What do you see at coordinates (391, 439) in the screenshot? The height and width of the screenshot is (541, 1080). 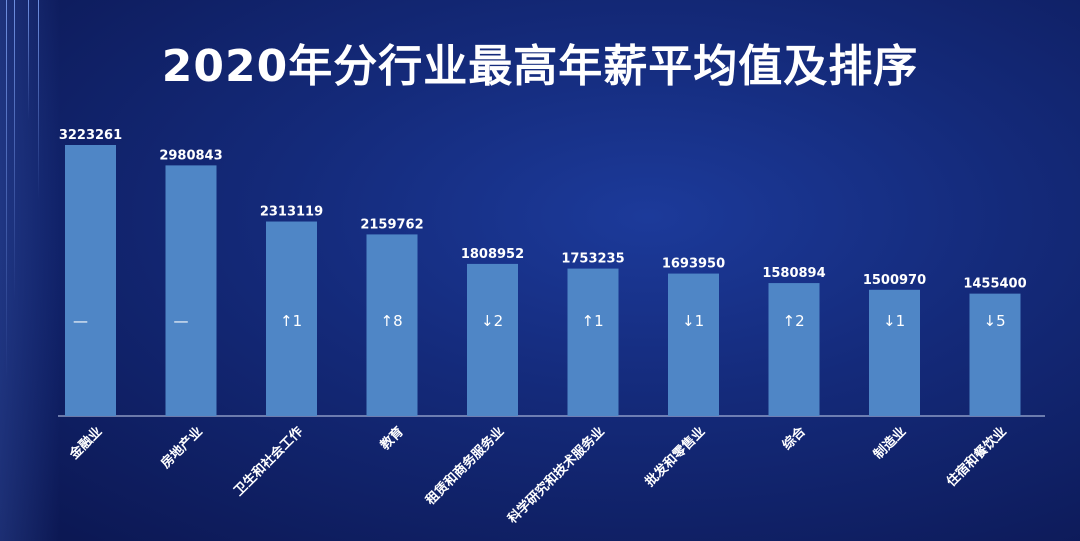 I see `category-tick-label: 教育` at bounding box center [391, 439].